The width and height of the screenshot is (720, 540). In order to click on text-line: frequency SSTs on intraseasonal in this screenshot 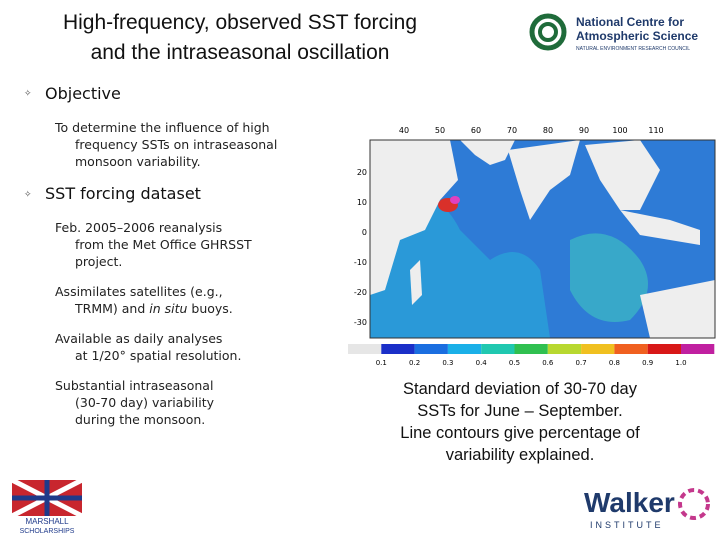, I will do `click(176, 144)`.